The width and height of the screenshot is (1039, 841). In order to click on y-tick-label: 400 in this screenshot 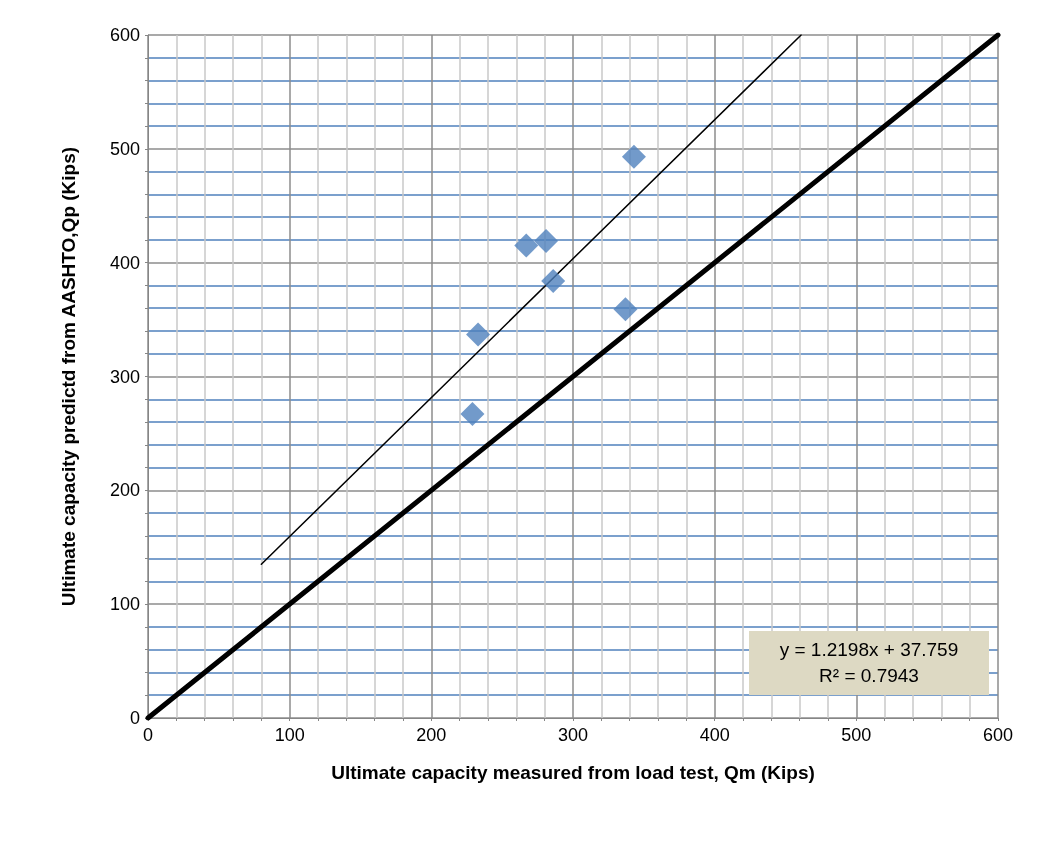, I will do `click(124, 262)`.